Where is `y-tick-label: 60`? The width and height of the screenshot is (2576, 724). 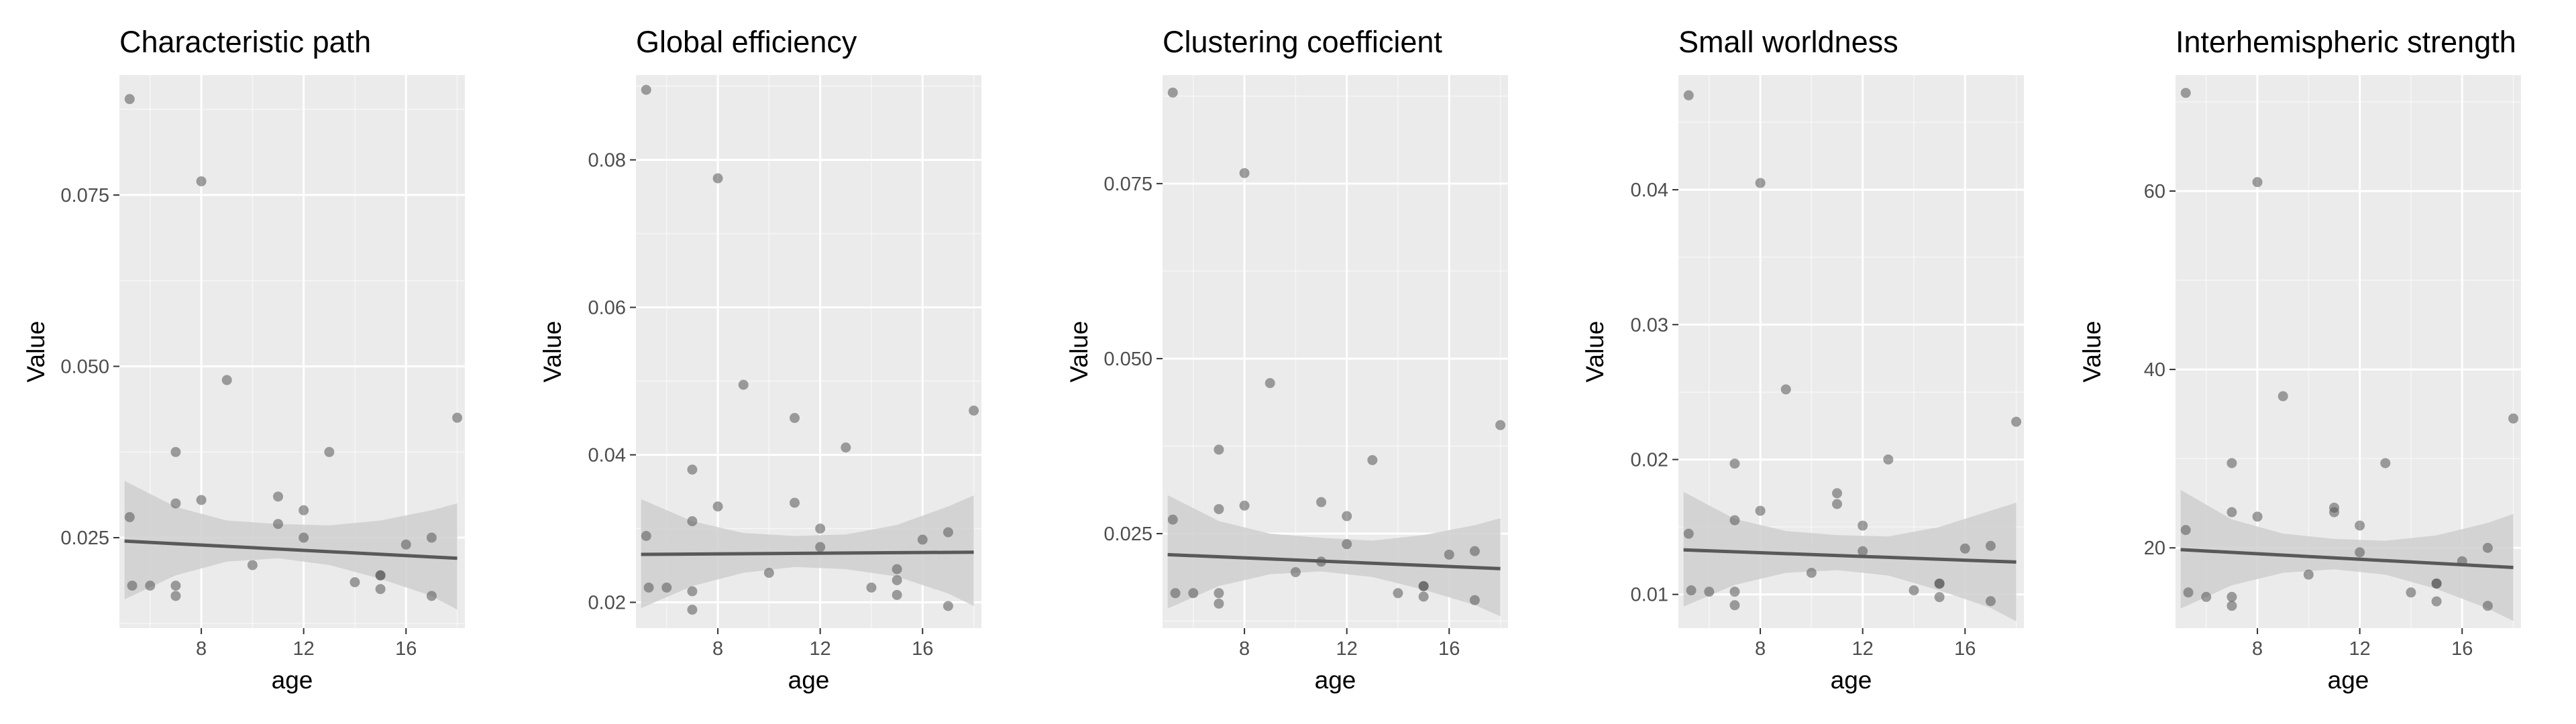
y-tick-label: 60 is located at coordinates (2154, 192).